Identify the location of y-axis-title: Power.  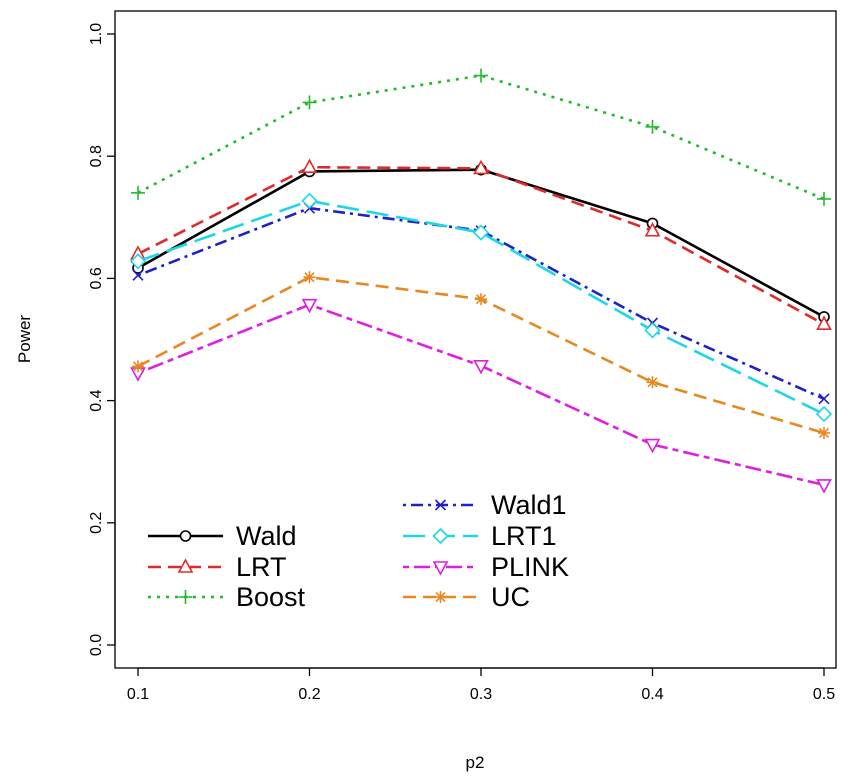
(24, 339).